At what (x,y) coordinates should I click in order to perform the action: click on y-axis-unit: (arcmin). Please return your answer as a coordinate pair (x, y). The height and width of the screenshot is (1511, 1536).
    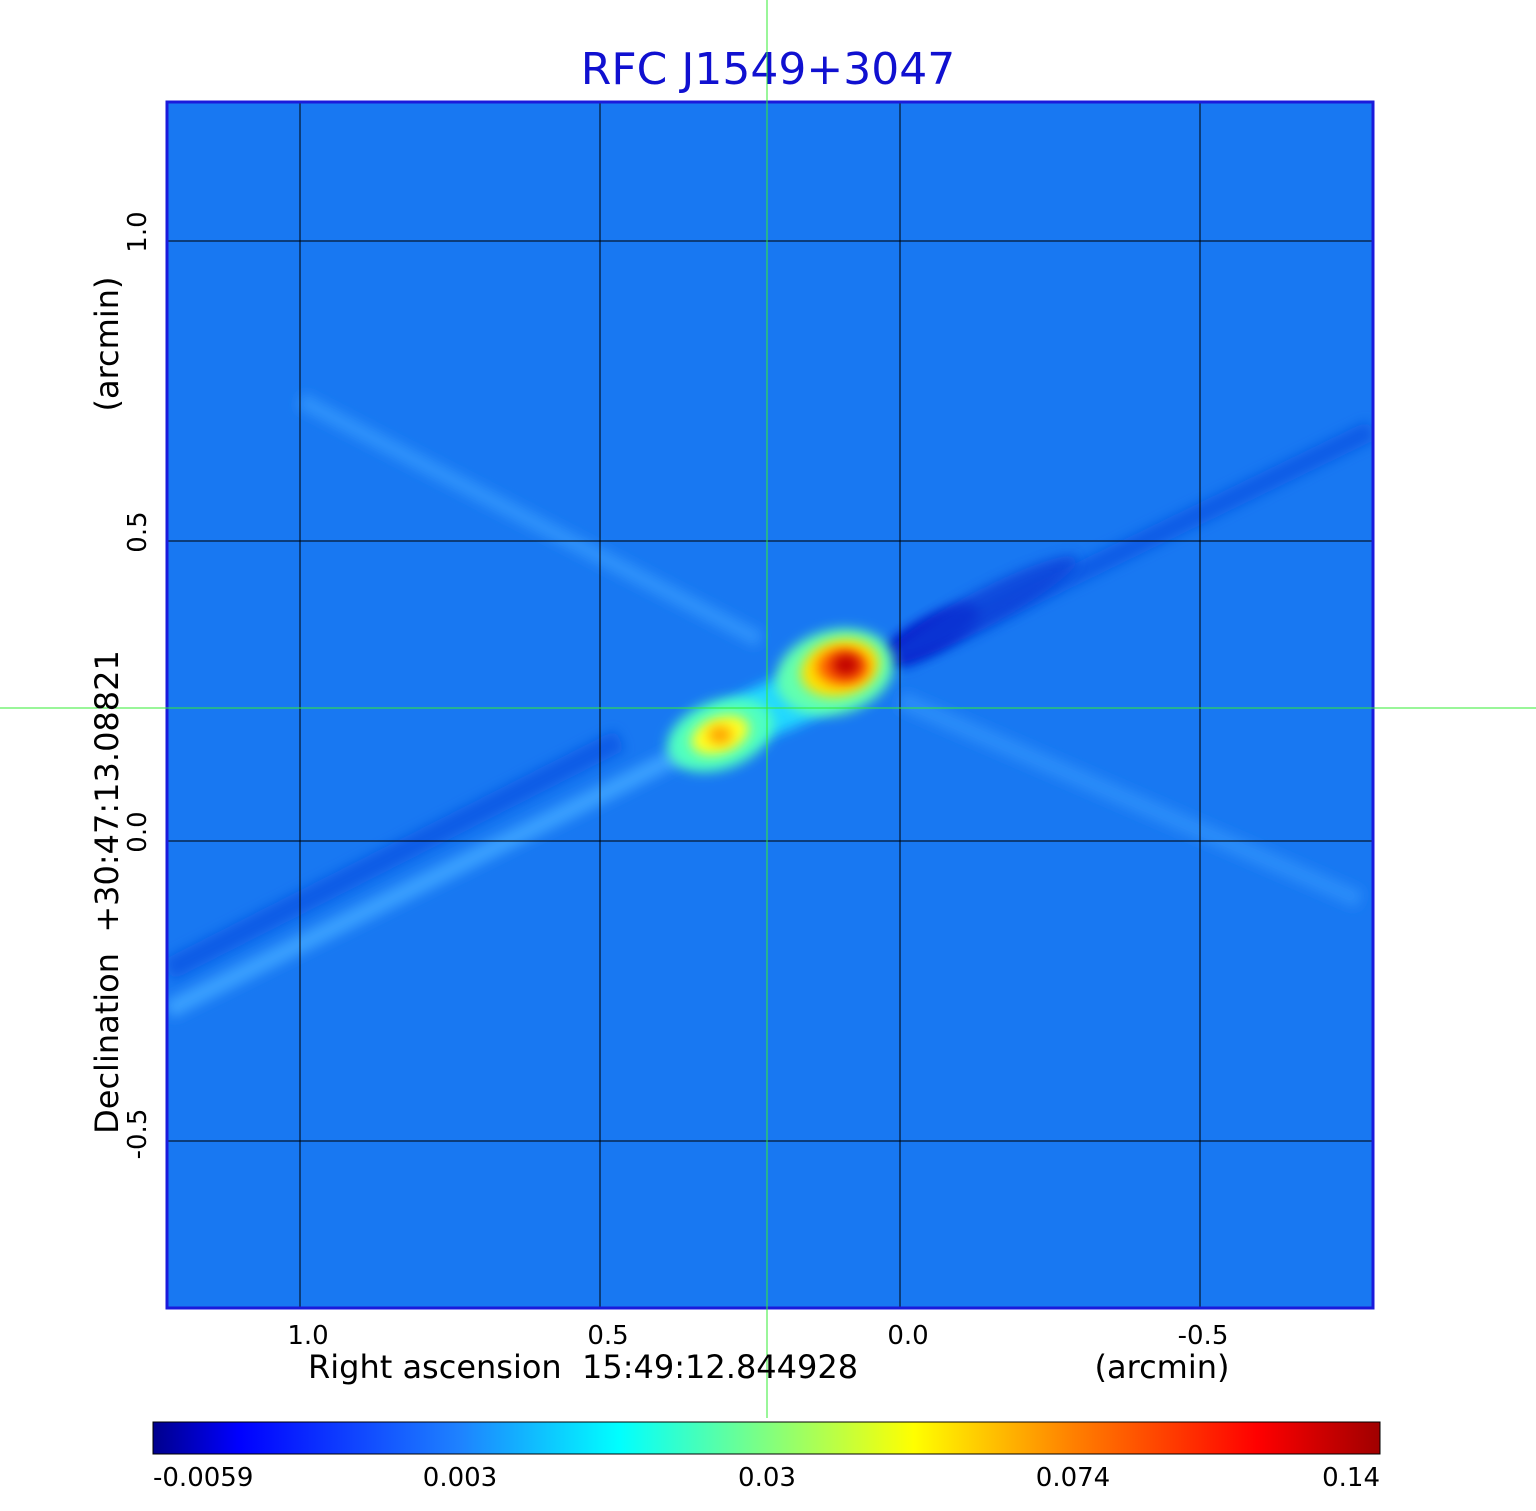
    Looking at the image, I should click on (107, 344).